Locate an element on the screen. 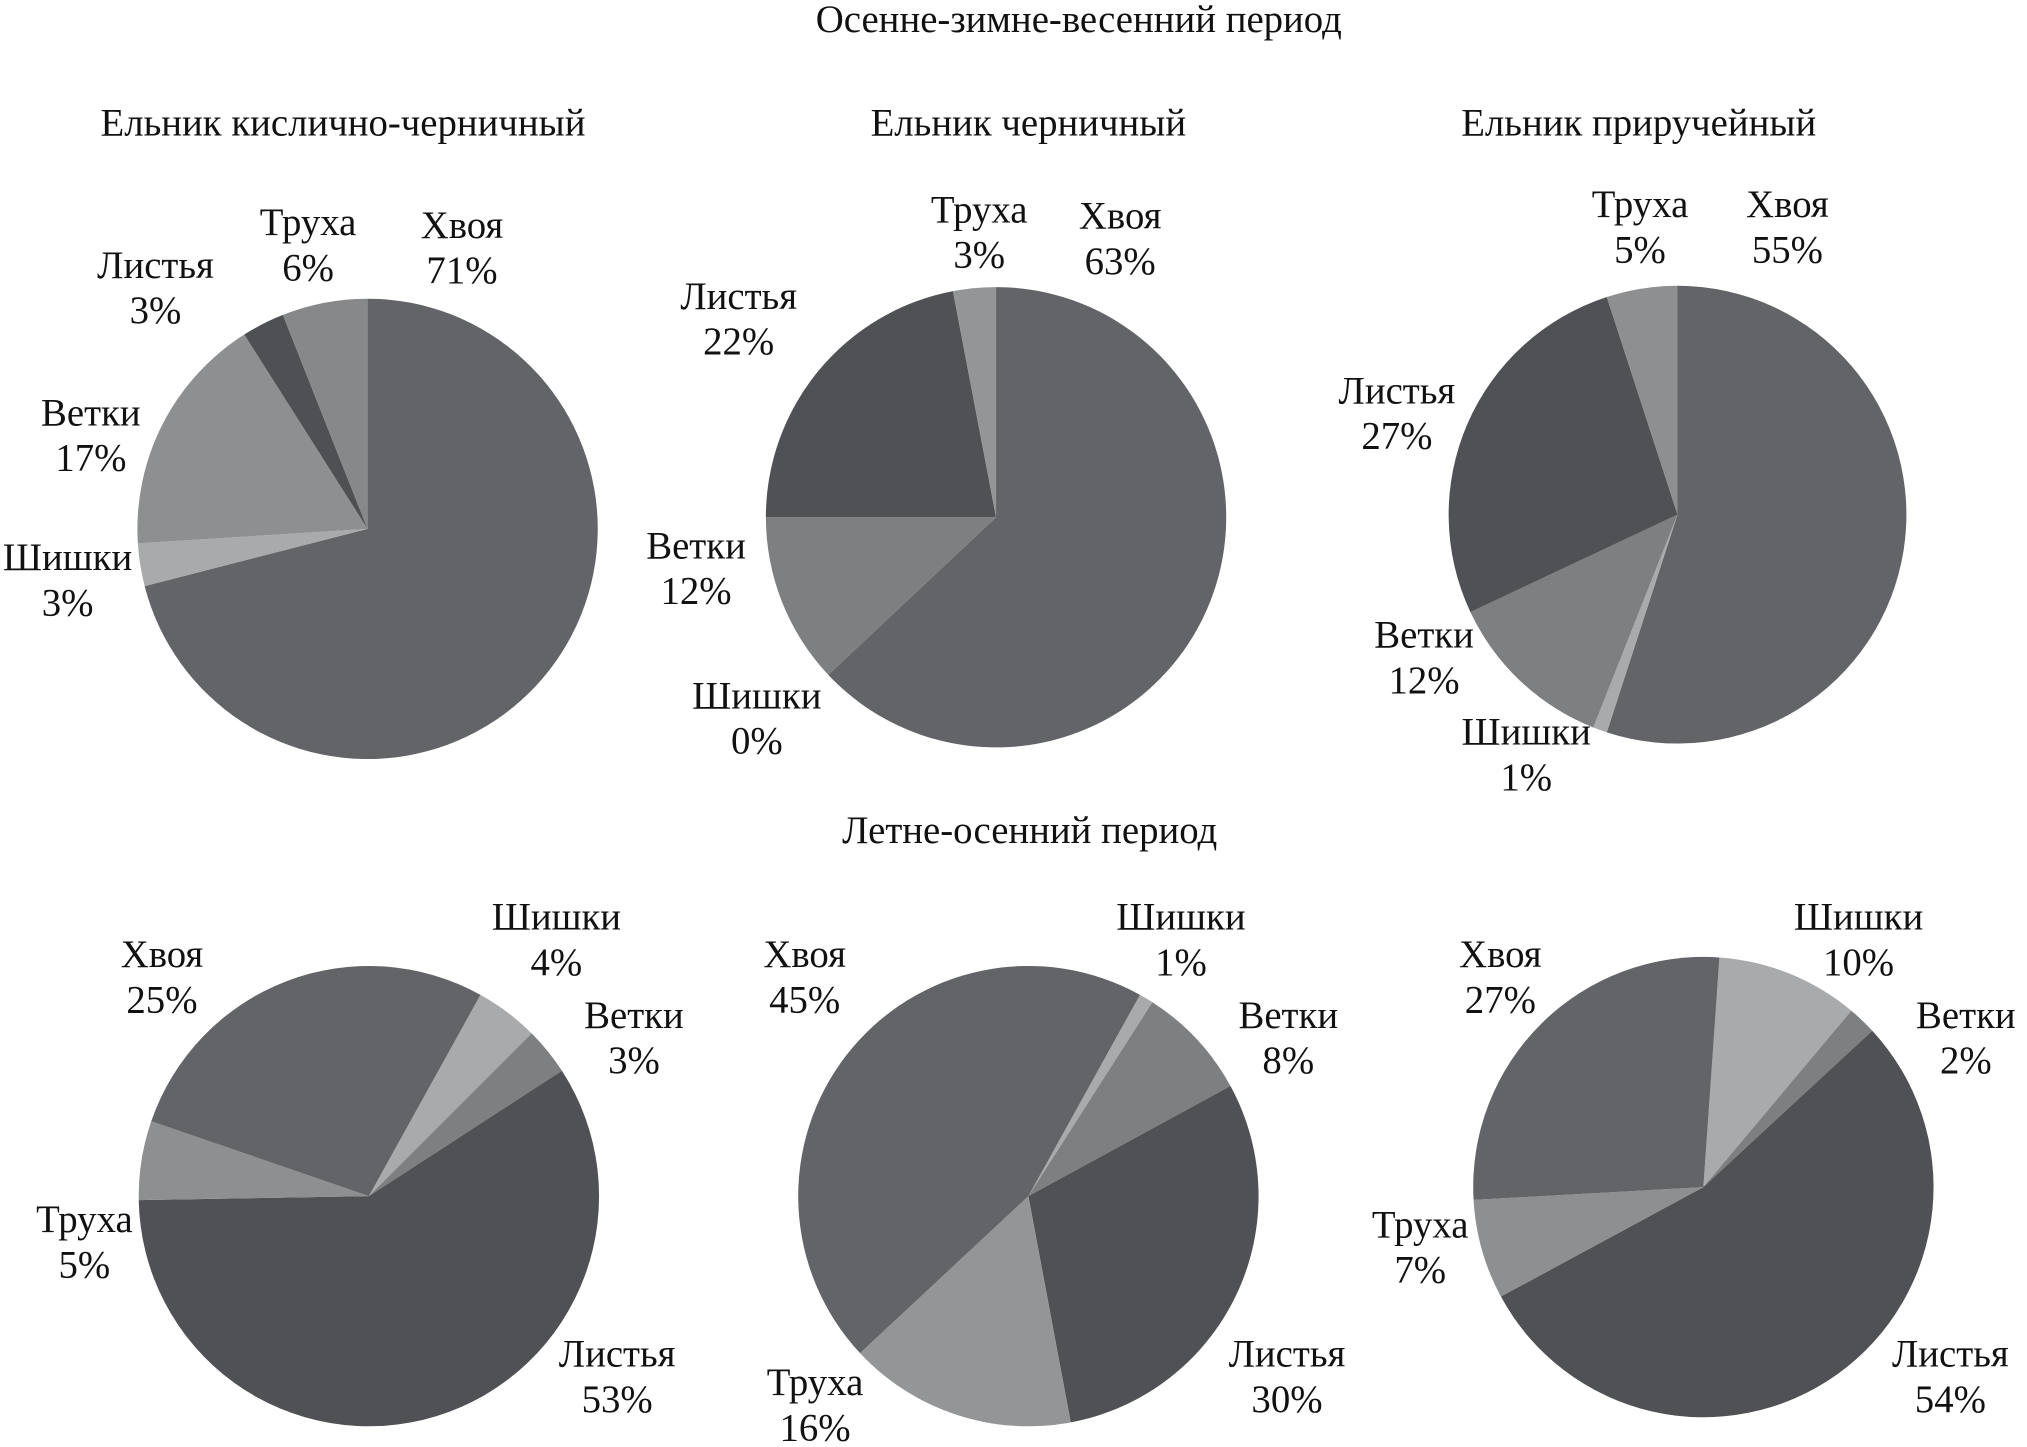 This screenshot has width=2027, height=1447. slice-value-label: 22% is located at coordinates (738, 341).